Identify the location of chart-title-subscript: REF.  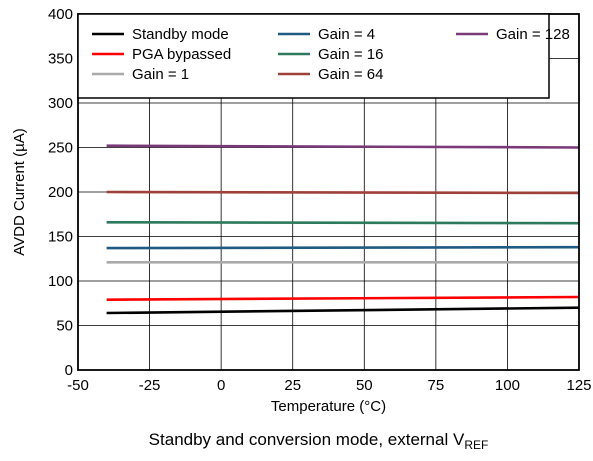
(476, 445).